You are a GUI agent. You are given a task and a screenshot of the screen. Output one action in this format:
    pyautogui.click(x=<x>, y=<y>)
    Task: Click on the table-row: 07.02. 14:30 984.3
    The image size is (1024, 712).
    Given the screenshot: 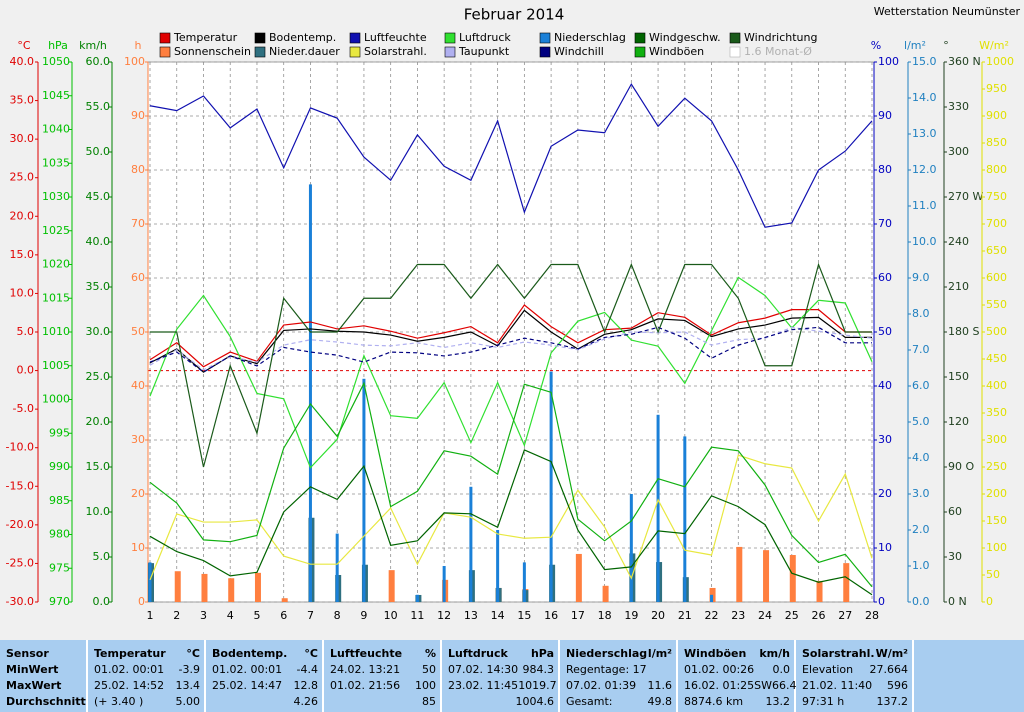 What is the action you would take?
    pyautogui.click(x=501, y=670)
    